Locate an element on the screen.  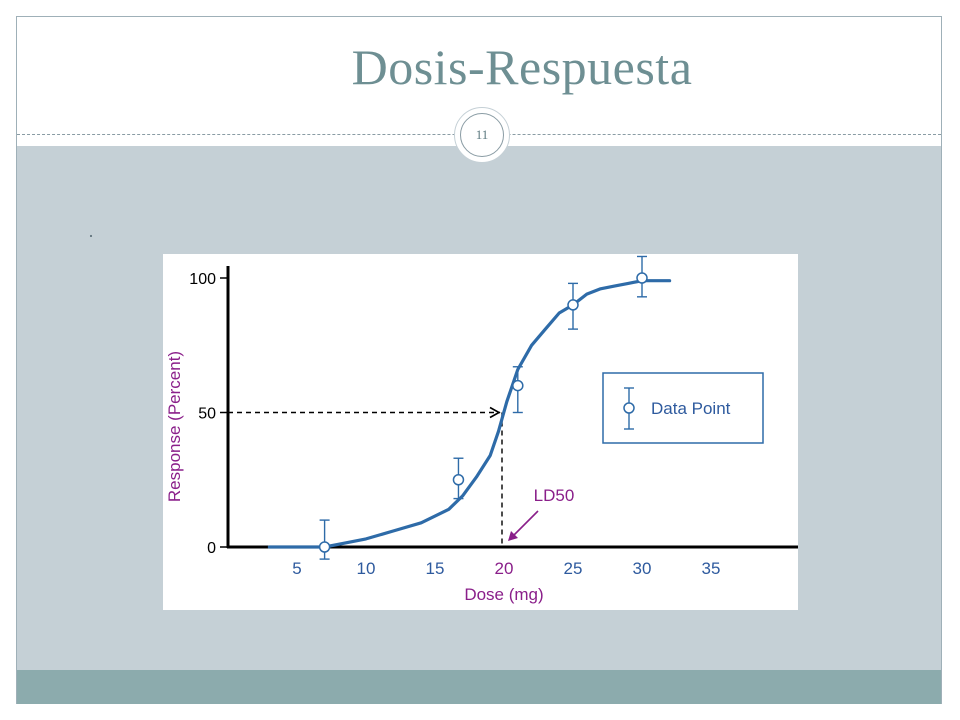
y-tick-label-0: 0 is located at coordinates (211, 548).